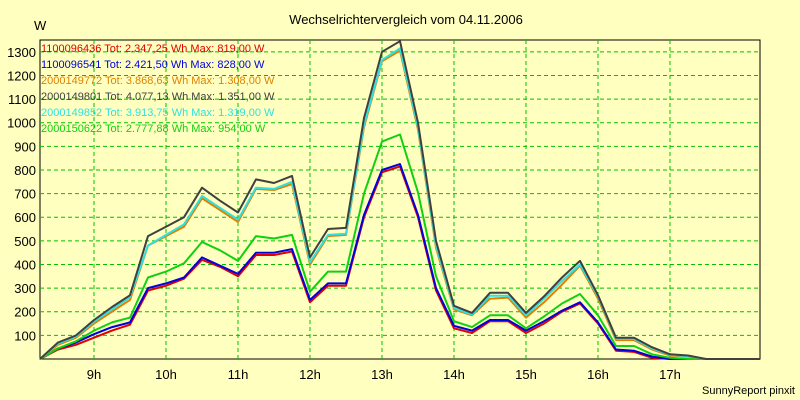 The image size is (800, 400). Describe the element at coordinates (25, 241) in the screenshot. I see `y-tick-label: 500` at that location.